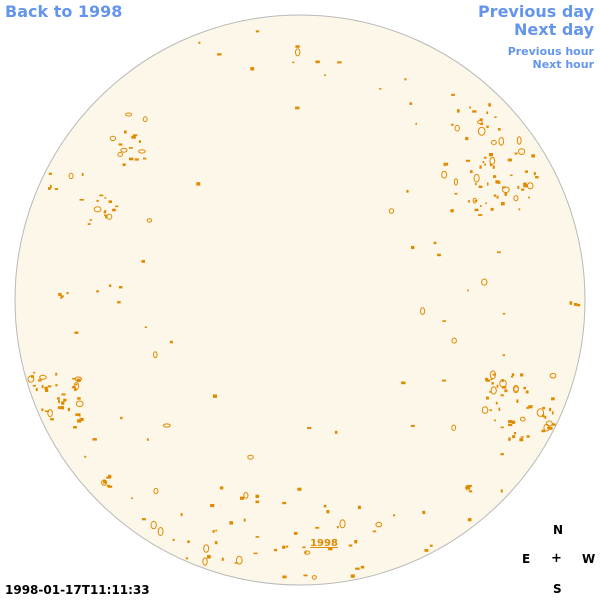 The width and height of the screenshot is (600, 600). What do you see at coordinates (554, 29) in the screenshot?
I see `next-day-link: Next day` at bounding box center [554, 29].